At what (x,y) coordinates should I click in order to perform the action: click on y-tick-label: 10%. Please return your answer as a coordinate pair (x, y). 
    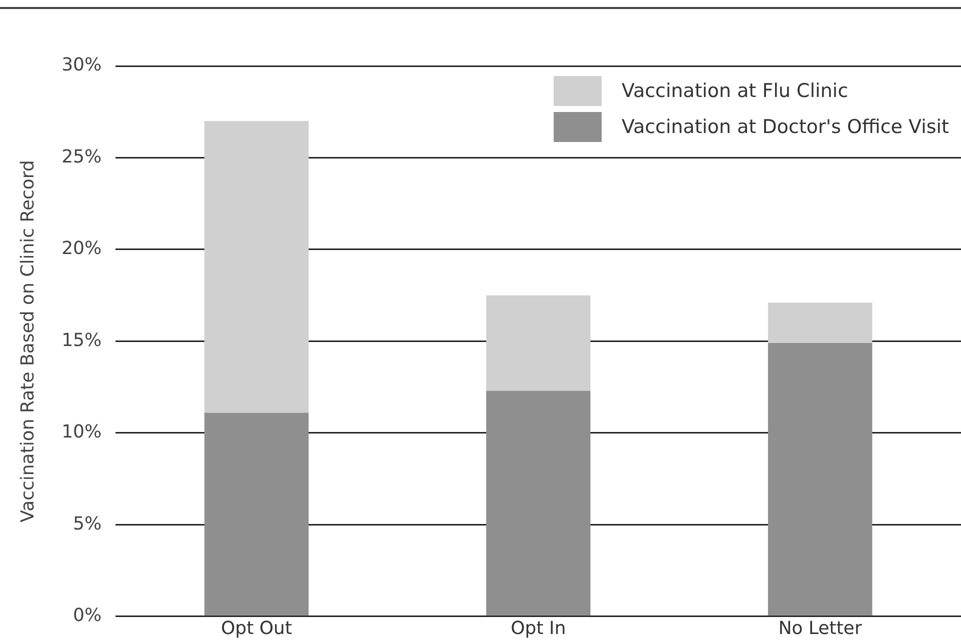
    Looking at the image, I should click on (82, 432).